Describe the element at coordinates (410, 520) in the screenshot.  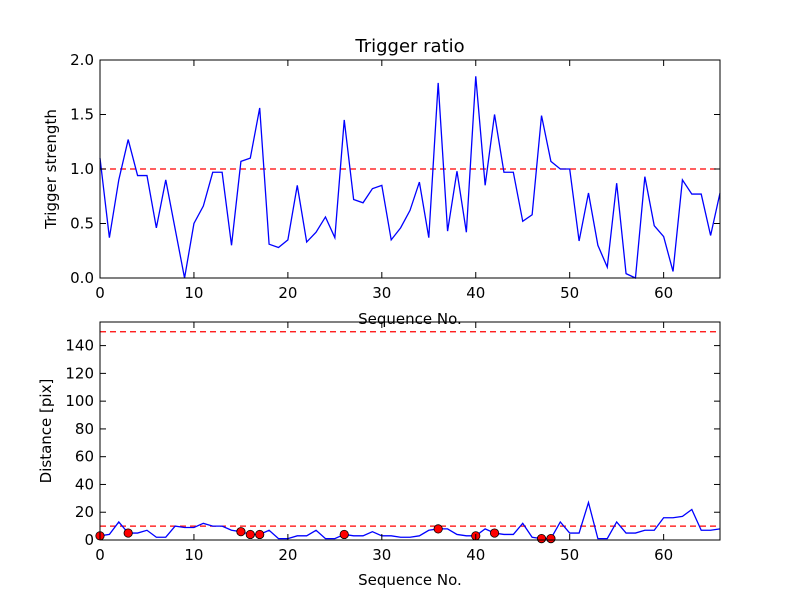
I see `series-line` at that location.